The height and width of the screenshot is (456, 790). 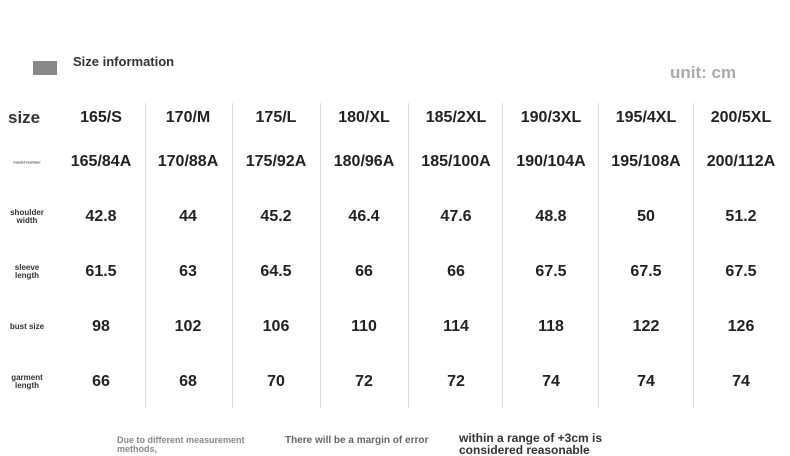 What do you see at coordinates (646, 326) in the screenshot?
I see `table-cell: 122` at bounding box center [646, 326].